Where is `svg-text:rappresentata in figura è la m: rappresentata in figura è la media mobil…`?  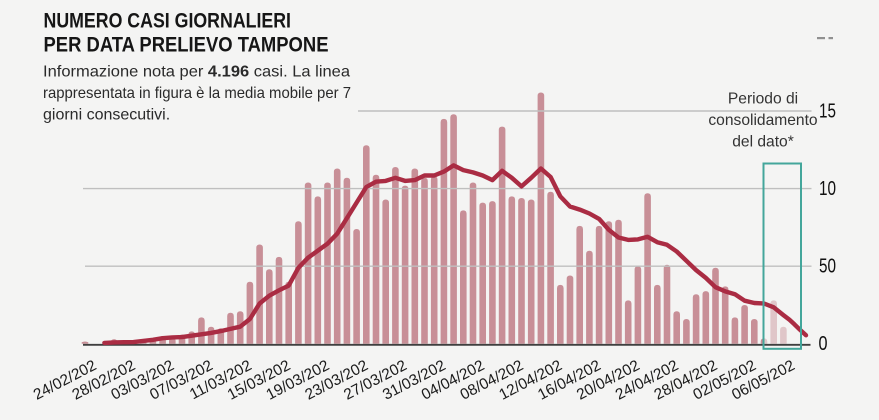 svg-text:rappresentata in figura è la m: rappresentata in figura è la media mobil… is located at coordinates (197, 93).